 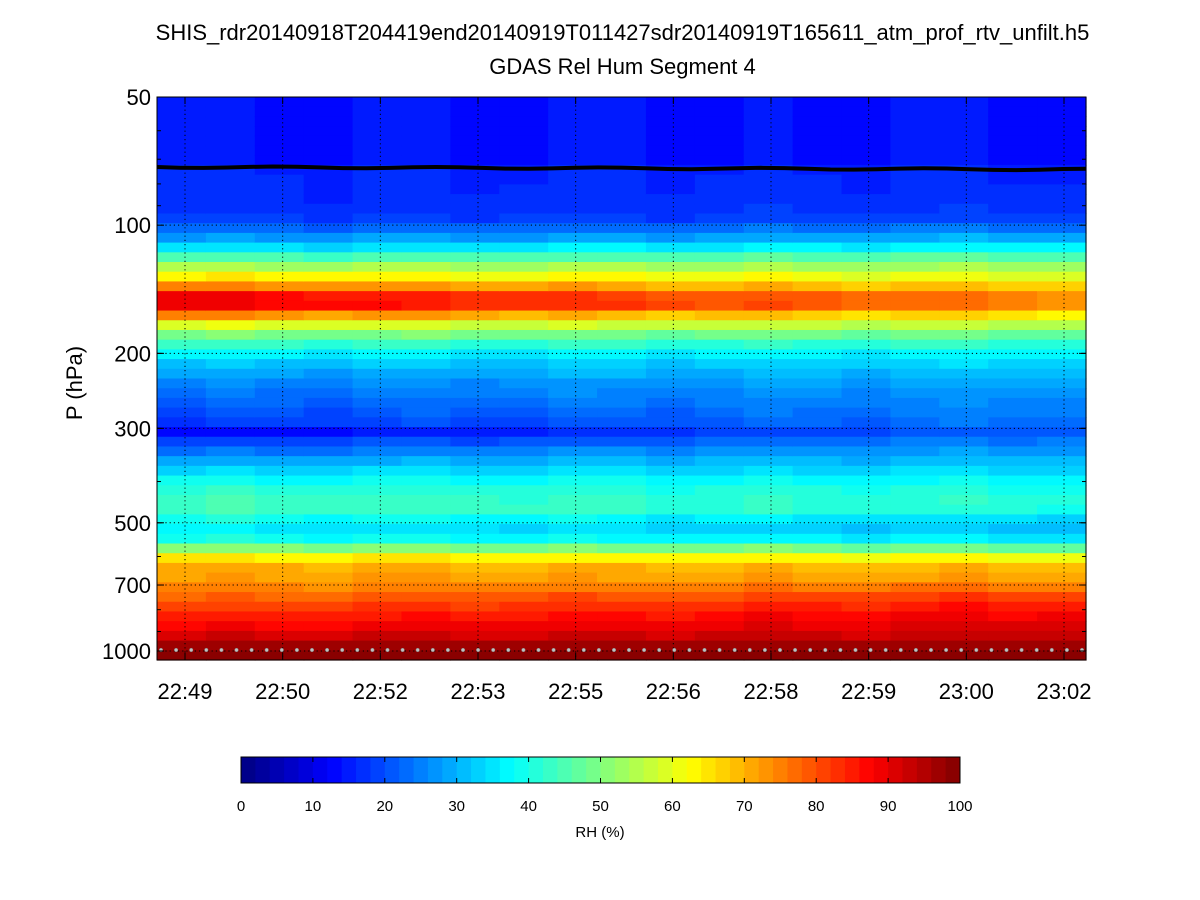 I want to click on x-tick-label: 23:02, so click(x=1063, y=691).